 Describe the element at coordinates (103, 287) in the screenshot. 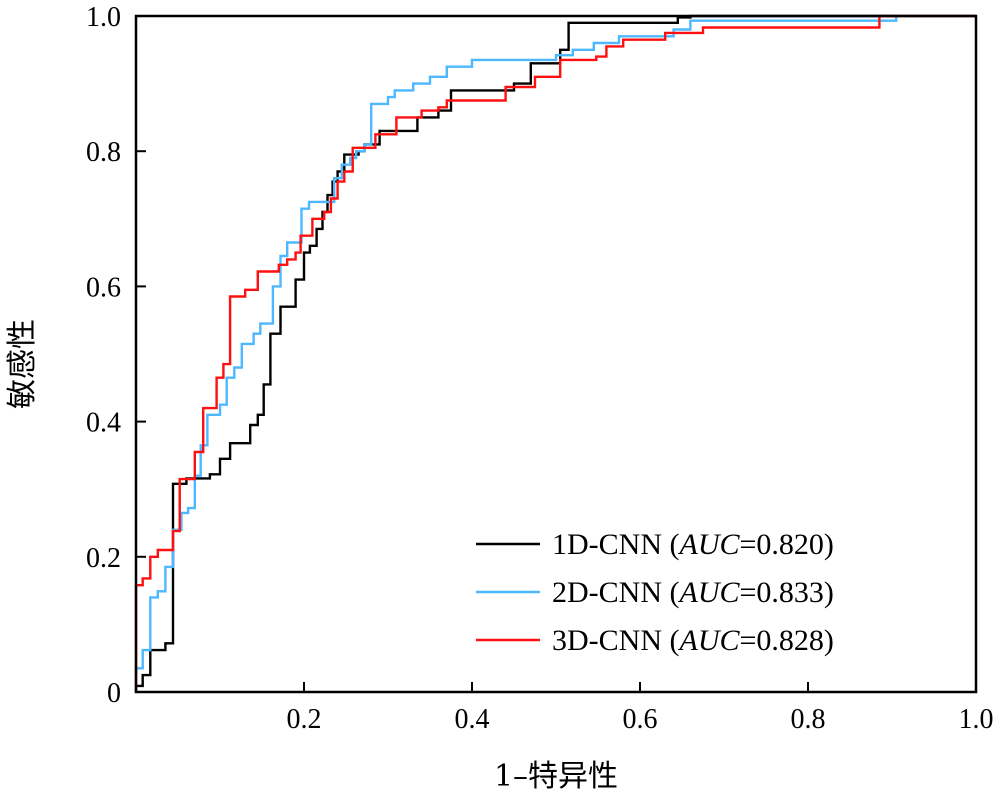

I see `y-tick-label: 0.6` at that location.